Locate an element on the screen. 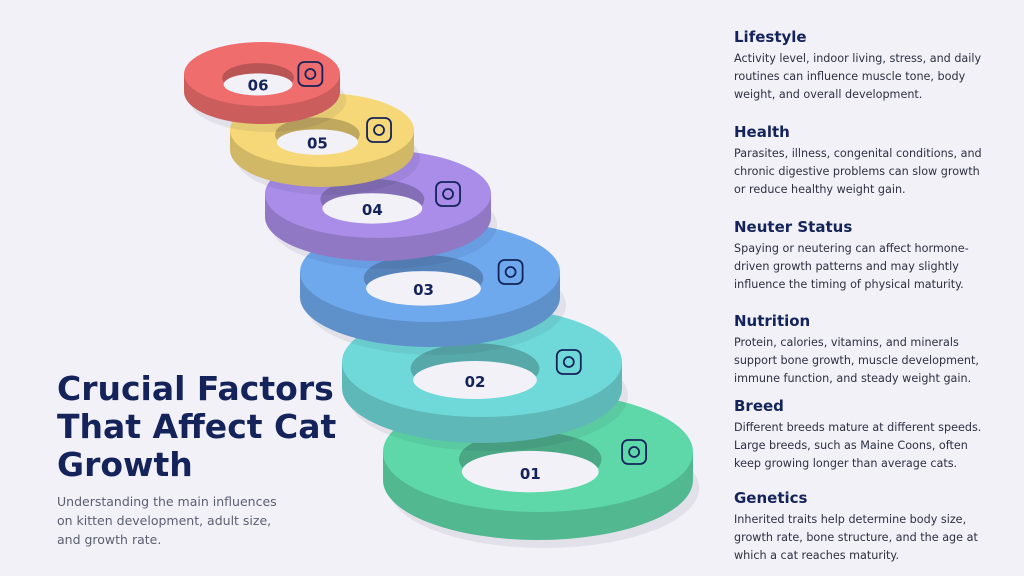 This screenshot has height=576, width=1024. factor-title: Health is located at coordinates (762, 132).